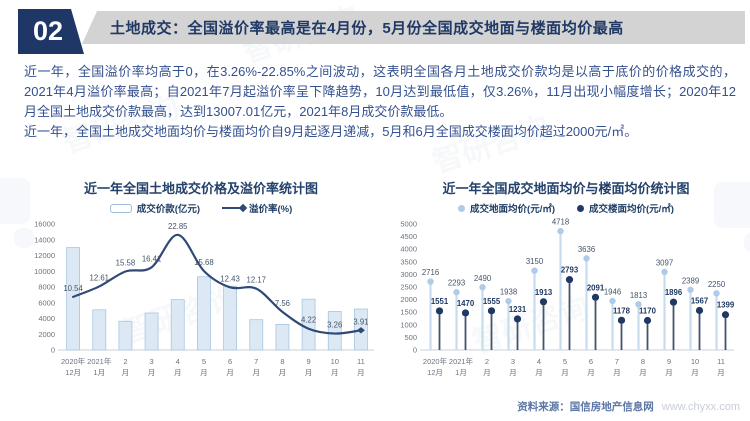  Describe the element at coordinates (408, 274) in the screenshot. I see `y-axis-tick: 3000` at that location.